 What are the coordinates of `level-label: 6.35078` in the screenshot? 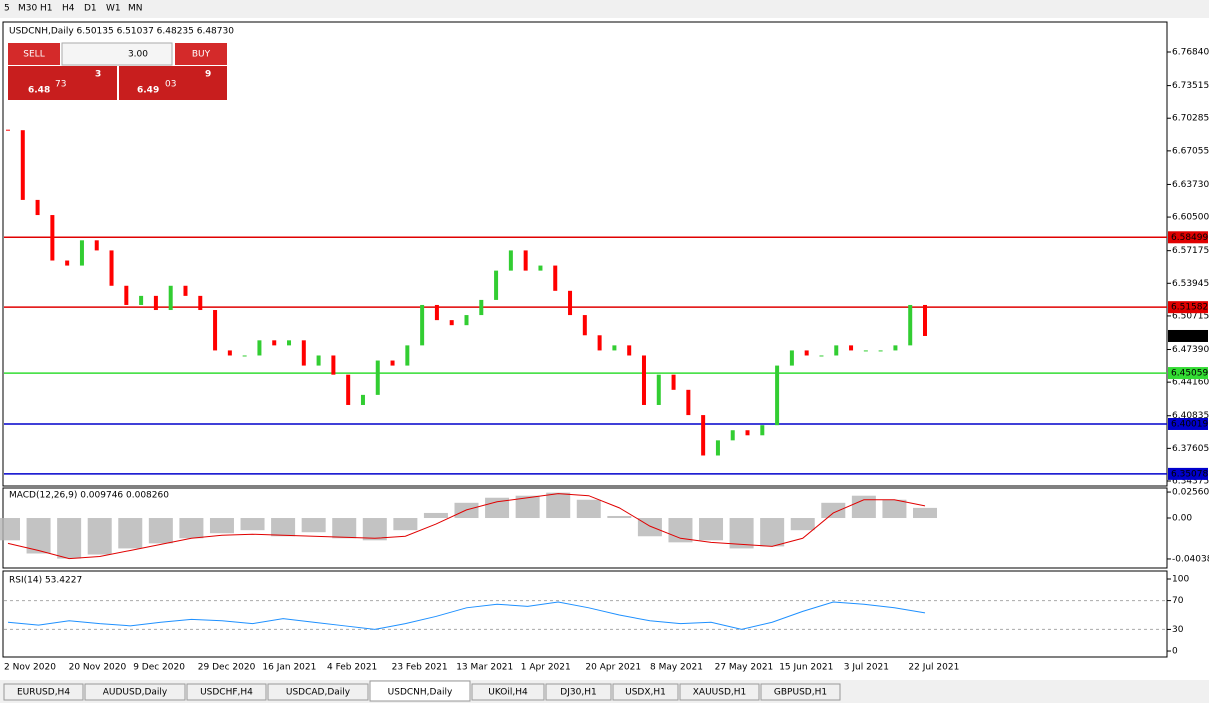 It's located at (1189, 474).